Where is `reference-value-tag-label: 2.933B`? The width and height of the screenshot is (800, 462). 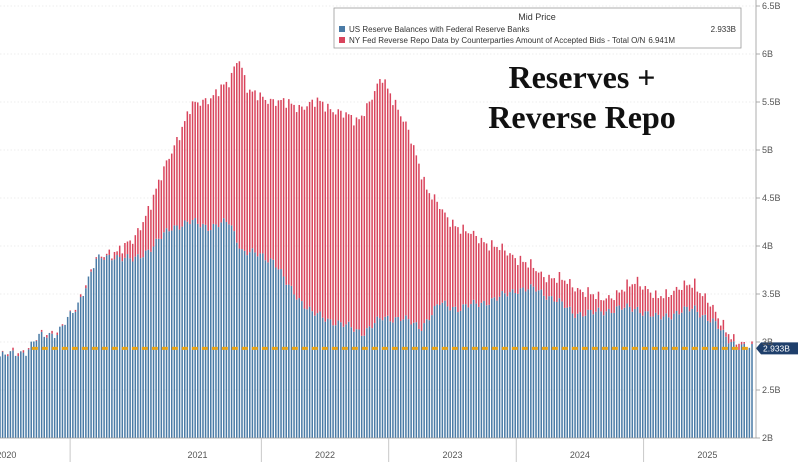 reference-value-tag-label: 2.933B is located at coordinates (776, 348).